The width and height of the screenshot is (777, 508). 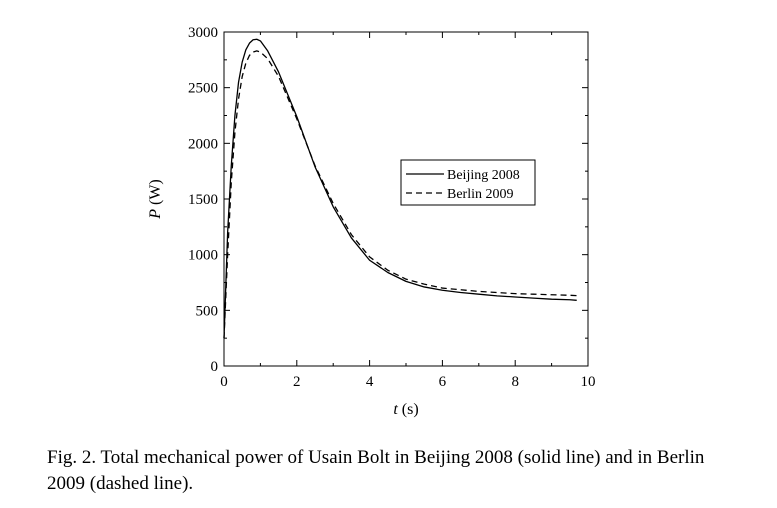 What do you see at coordinates (203, 144) in the screenshot?
I see `y-tick-label: 2000` at bounding box center [203, 144].